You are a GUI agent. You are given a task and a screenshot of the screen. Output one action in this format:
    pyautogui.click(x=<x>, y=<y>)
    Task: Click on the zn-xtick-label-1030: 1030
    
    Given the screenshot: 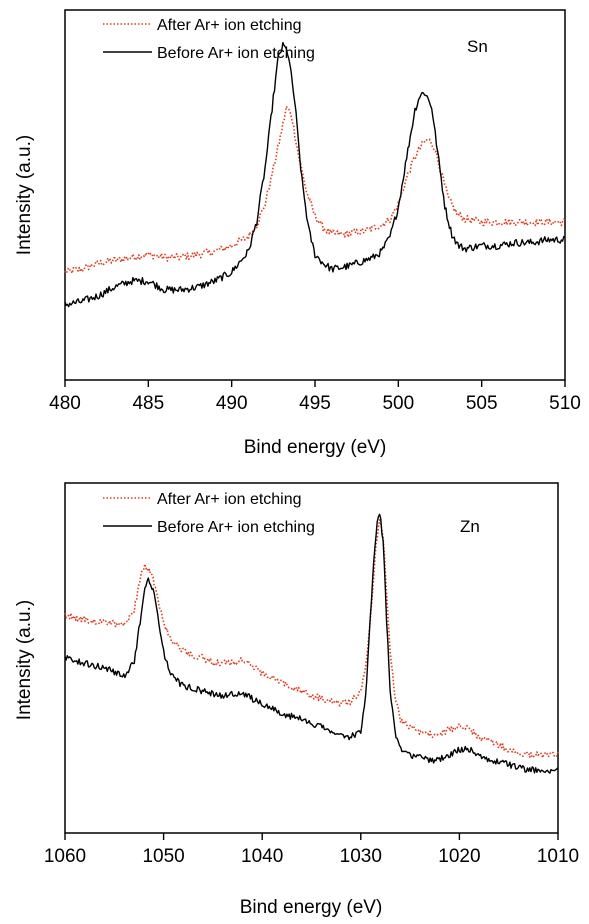 What is the action you would take?
    pyautogui.click(x=361, y=856)
    